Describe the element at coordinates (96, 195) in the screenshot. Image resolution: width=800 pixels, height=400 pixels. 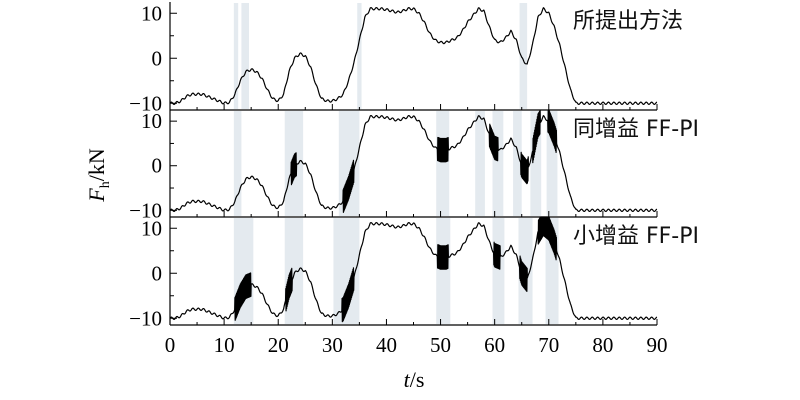
I see `y-axis-var: F` at that location.